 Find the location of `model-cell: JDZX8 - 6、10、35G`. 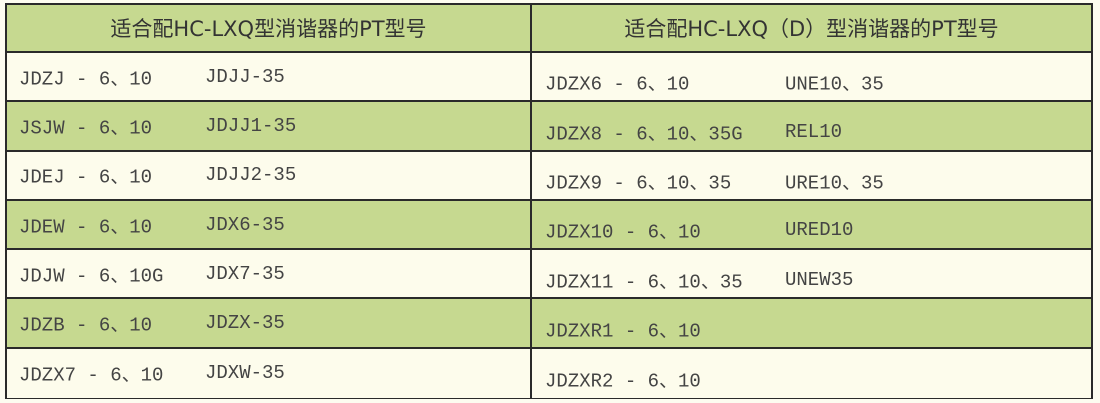

model-cell: JDZX8 - 6、10、35G is located at coordinates (644, 134).